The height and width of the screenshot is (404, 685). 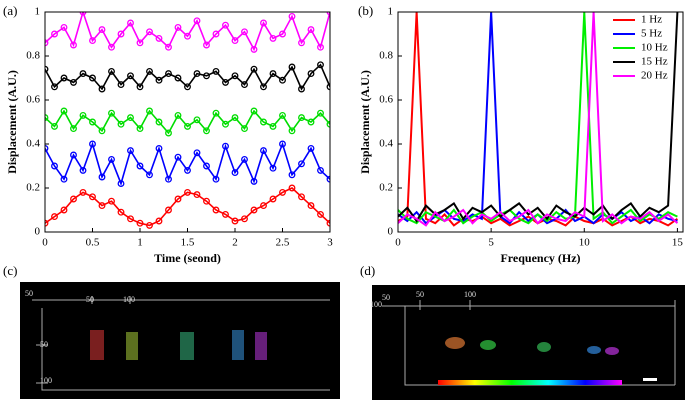 I want to click on x-tick-label: 10, so click(x=585, y=243).